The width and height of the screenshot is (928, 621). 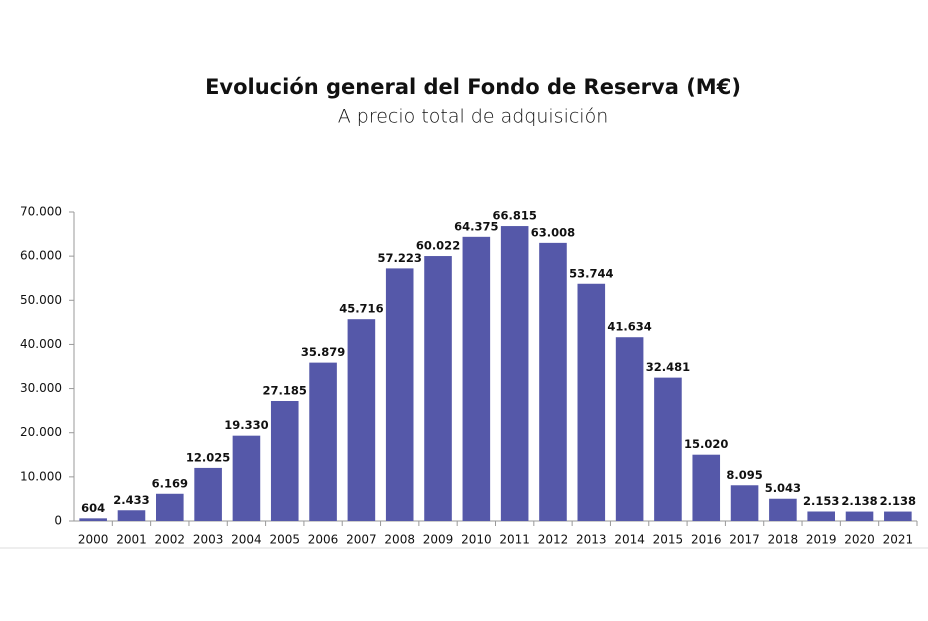 I want to click on x-tick-label: 2011, so click(x=514, y=540).